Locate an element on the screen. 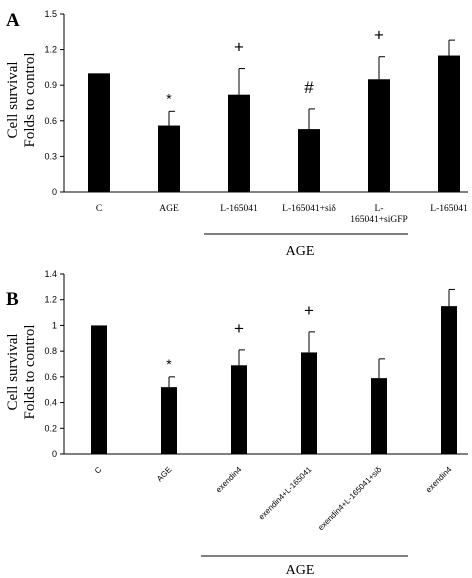 The image size is (472, 578). panel-a-ytick-label: 0.6 is located at coordinates (50, 121).